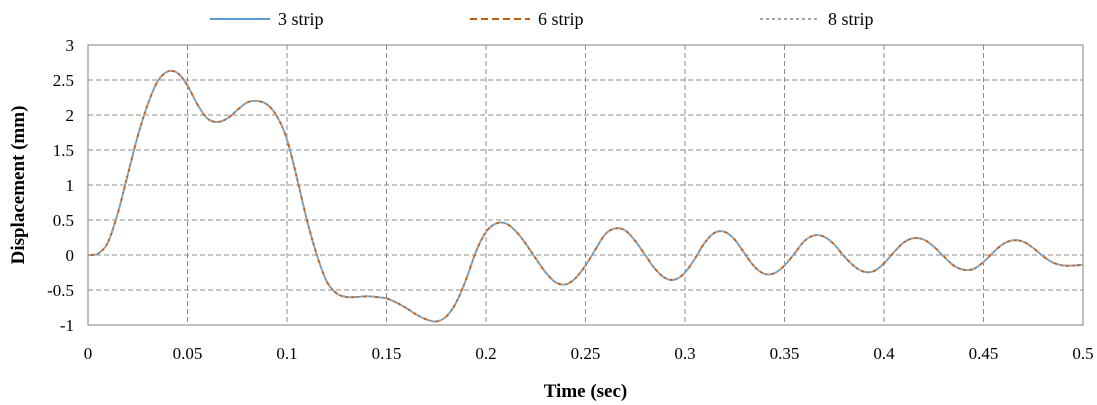 The height and width of the screenshot is (405, 1097). What do you see at coordinates (586, 391) in the screenshot?
I see `x-axis-title: Time (sec)` at bounding box center [586, 391].